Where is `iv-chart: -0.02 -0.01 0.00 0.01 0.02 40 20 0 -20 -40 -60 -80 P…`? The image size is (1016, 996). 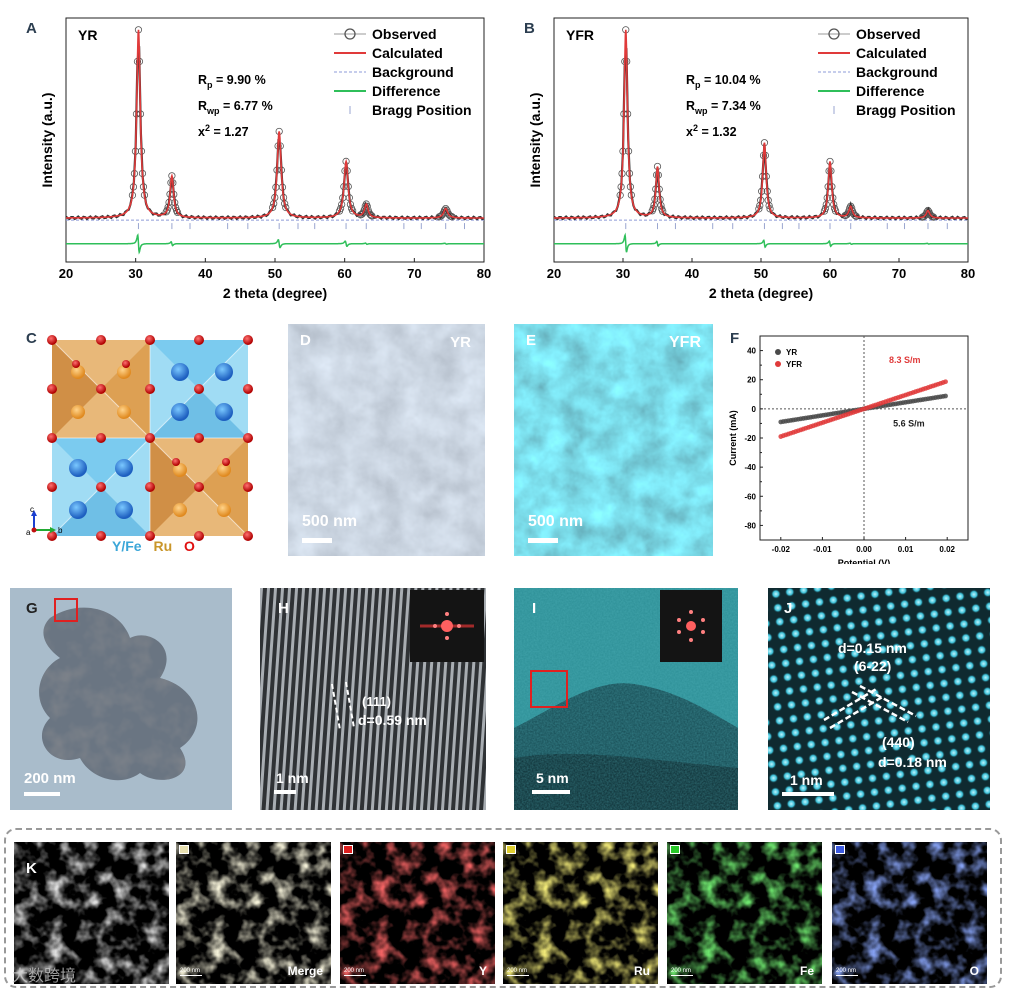
iv-chart: -0.02 -0.01 0.00 0.01 0.02 40 20 0 -20 -40 -60 -80 P… is located at coordinates (848, 449).